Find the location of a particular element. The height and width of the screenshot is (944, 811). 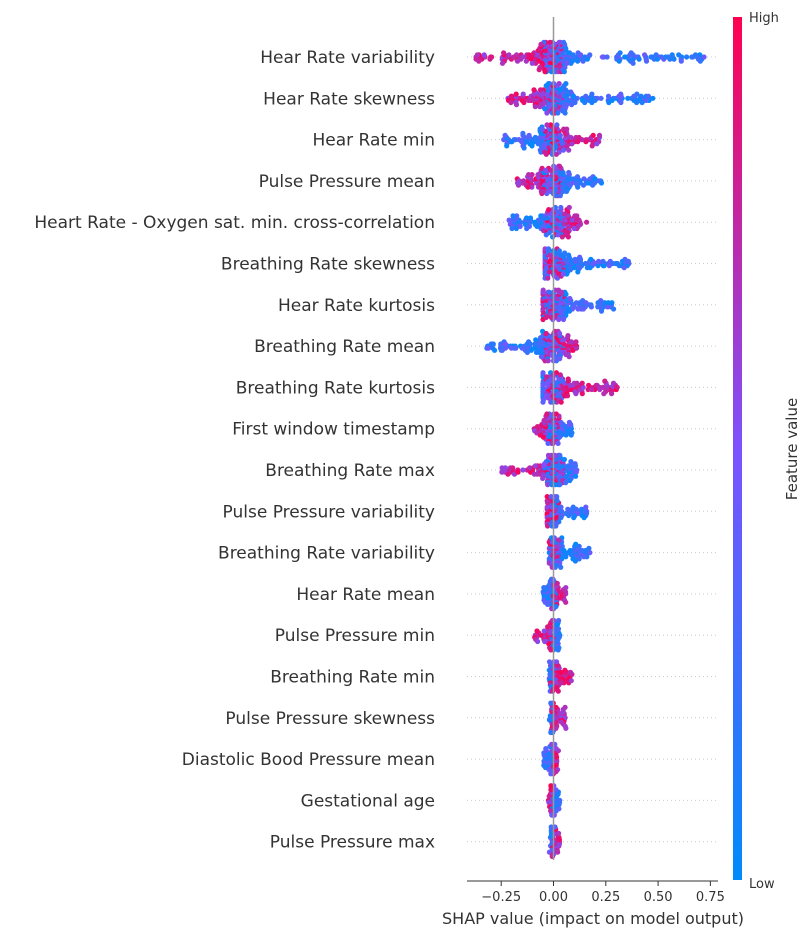

colorbar-high-label: High is located at coordinates (764, 18).